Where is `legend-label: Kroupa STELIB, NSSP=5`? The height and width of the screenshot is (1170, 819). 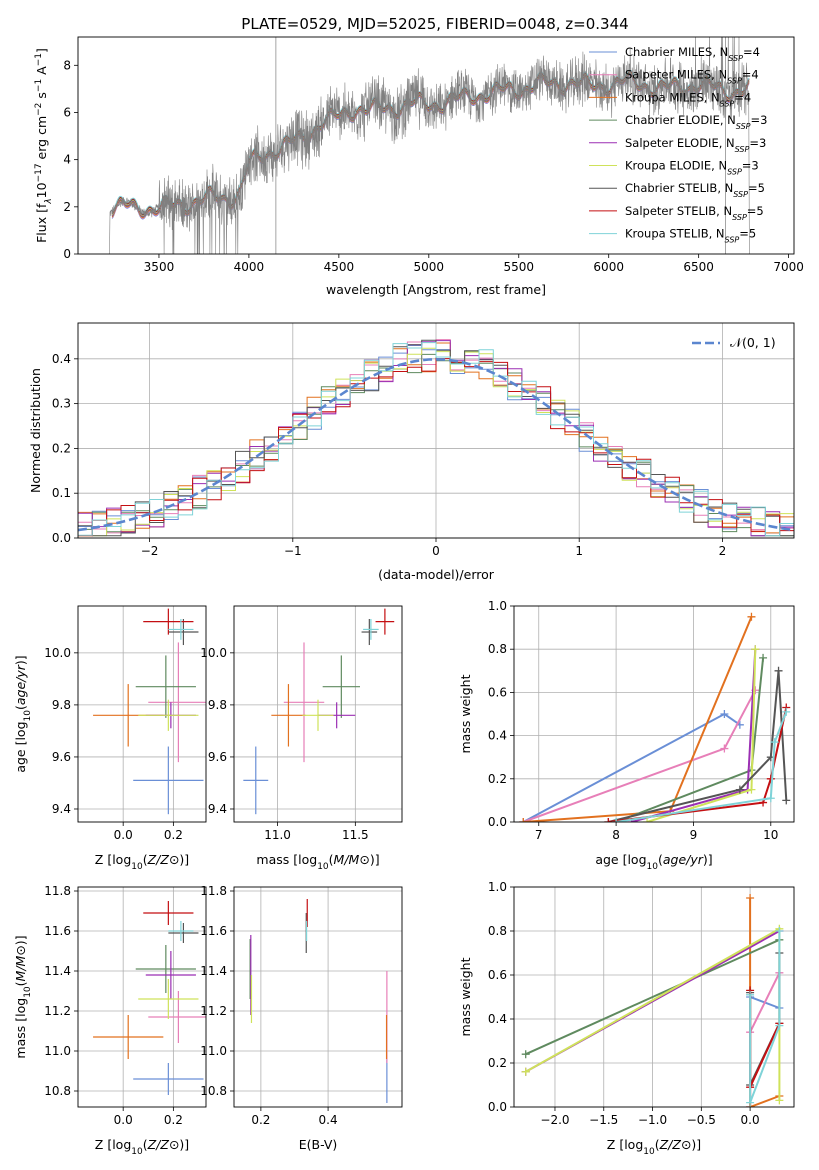 legend-label: Kroupa STELIB, NSSP=5 is located at coordinates (690, 236).